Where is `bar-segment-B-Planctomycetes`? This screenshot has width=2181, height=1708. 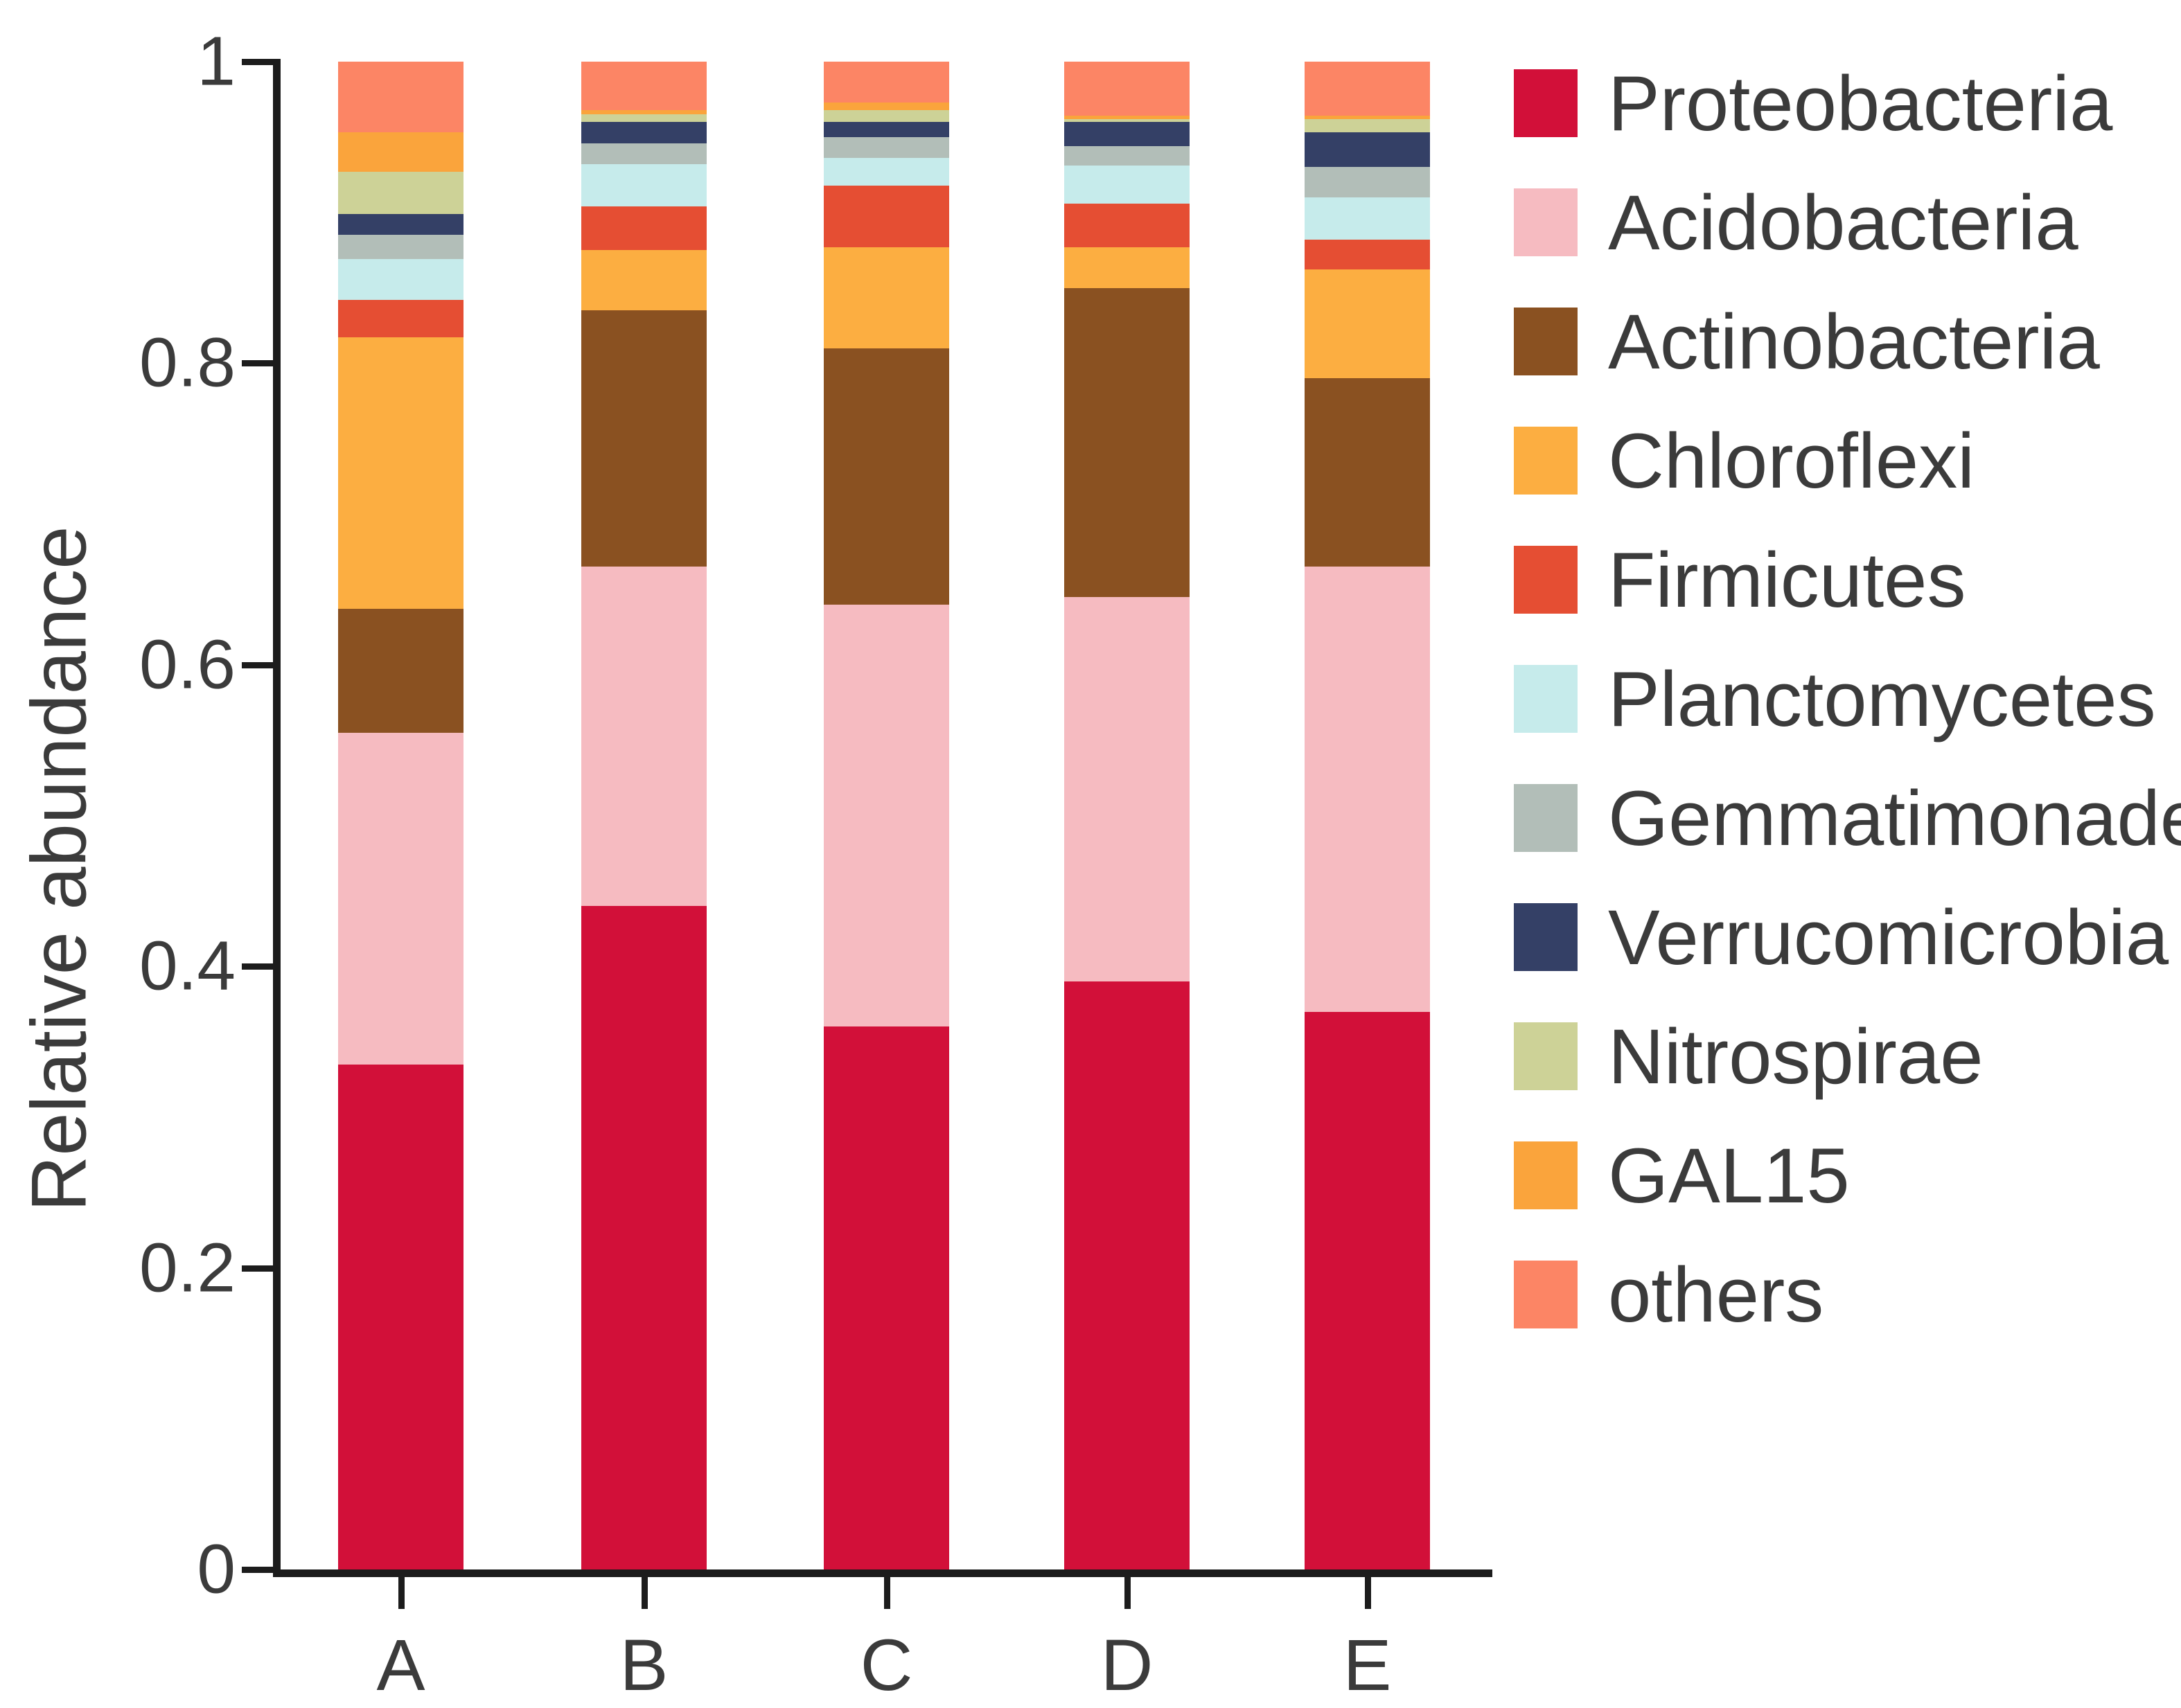 bar-segment-B-Planctomycetes is located at coordinates (644, 185).